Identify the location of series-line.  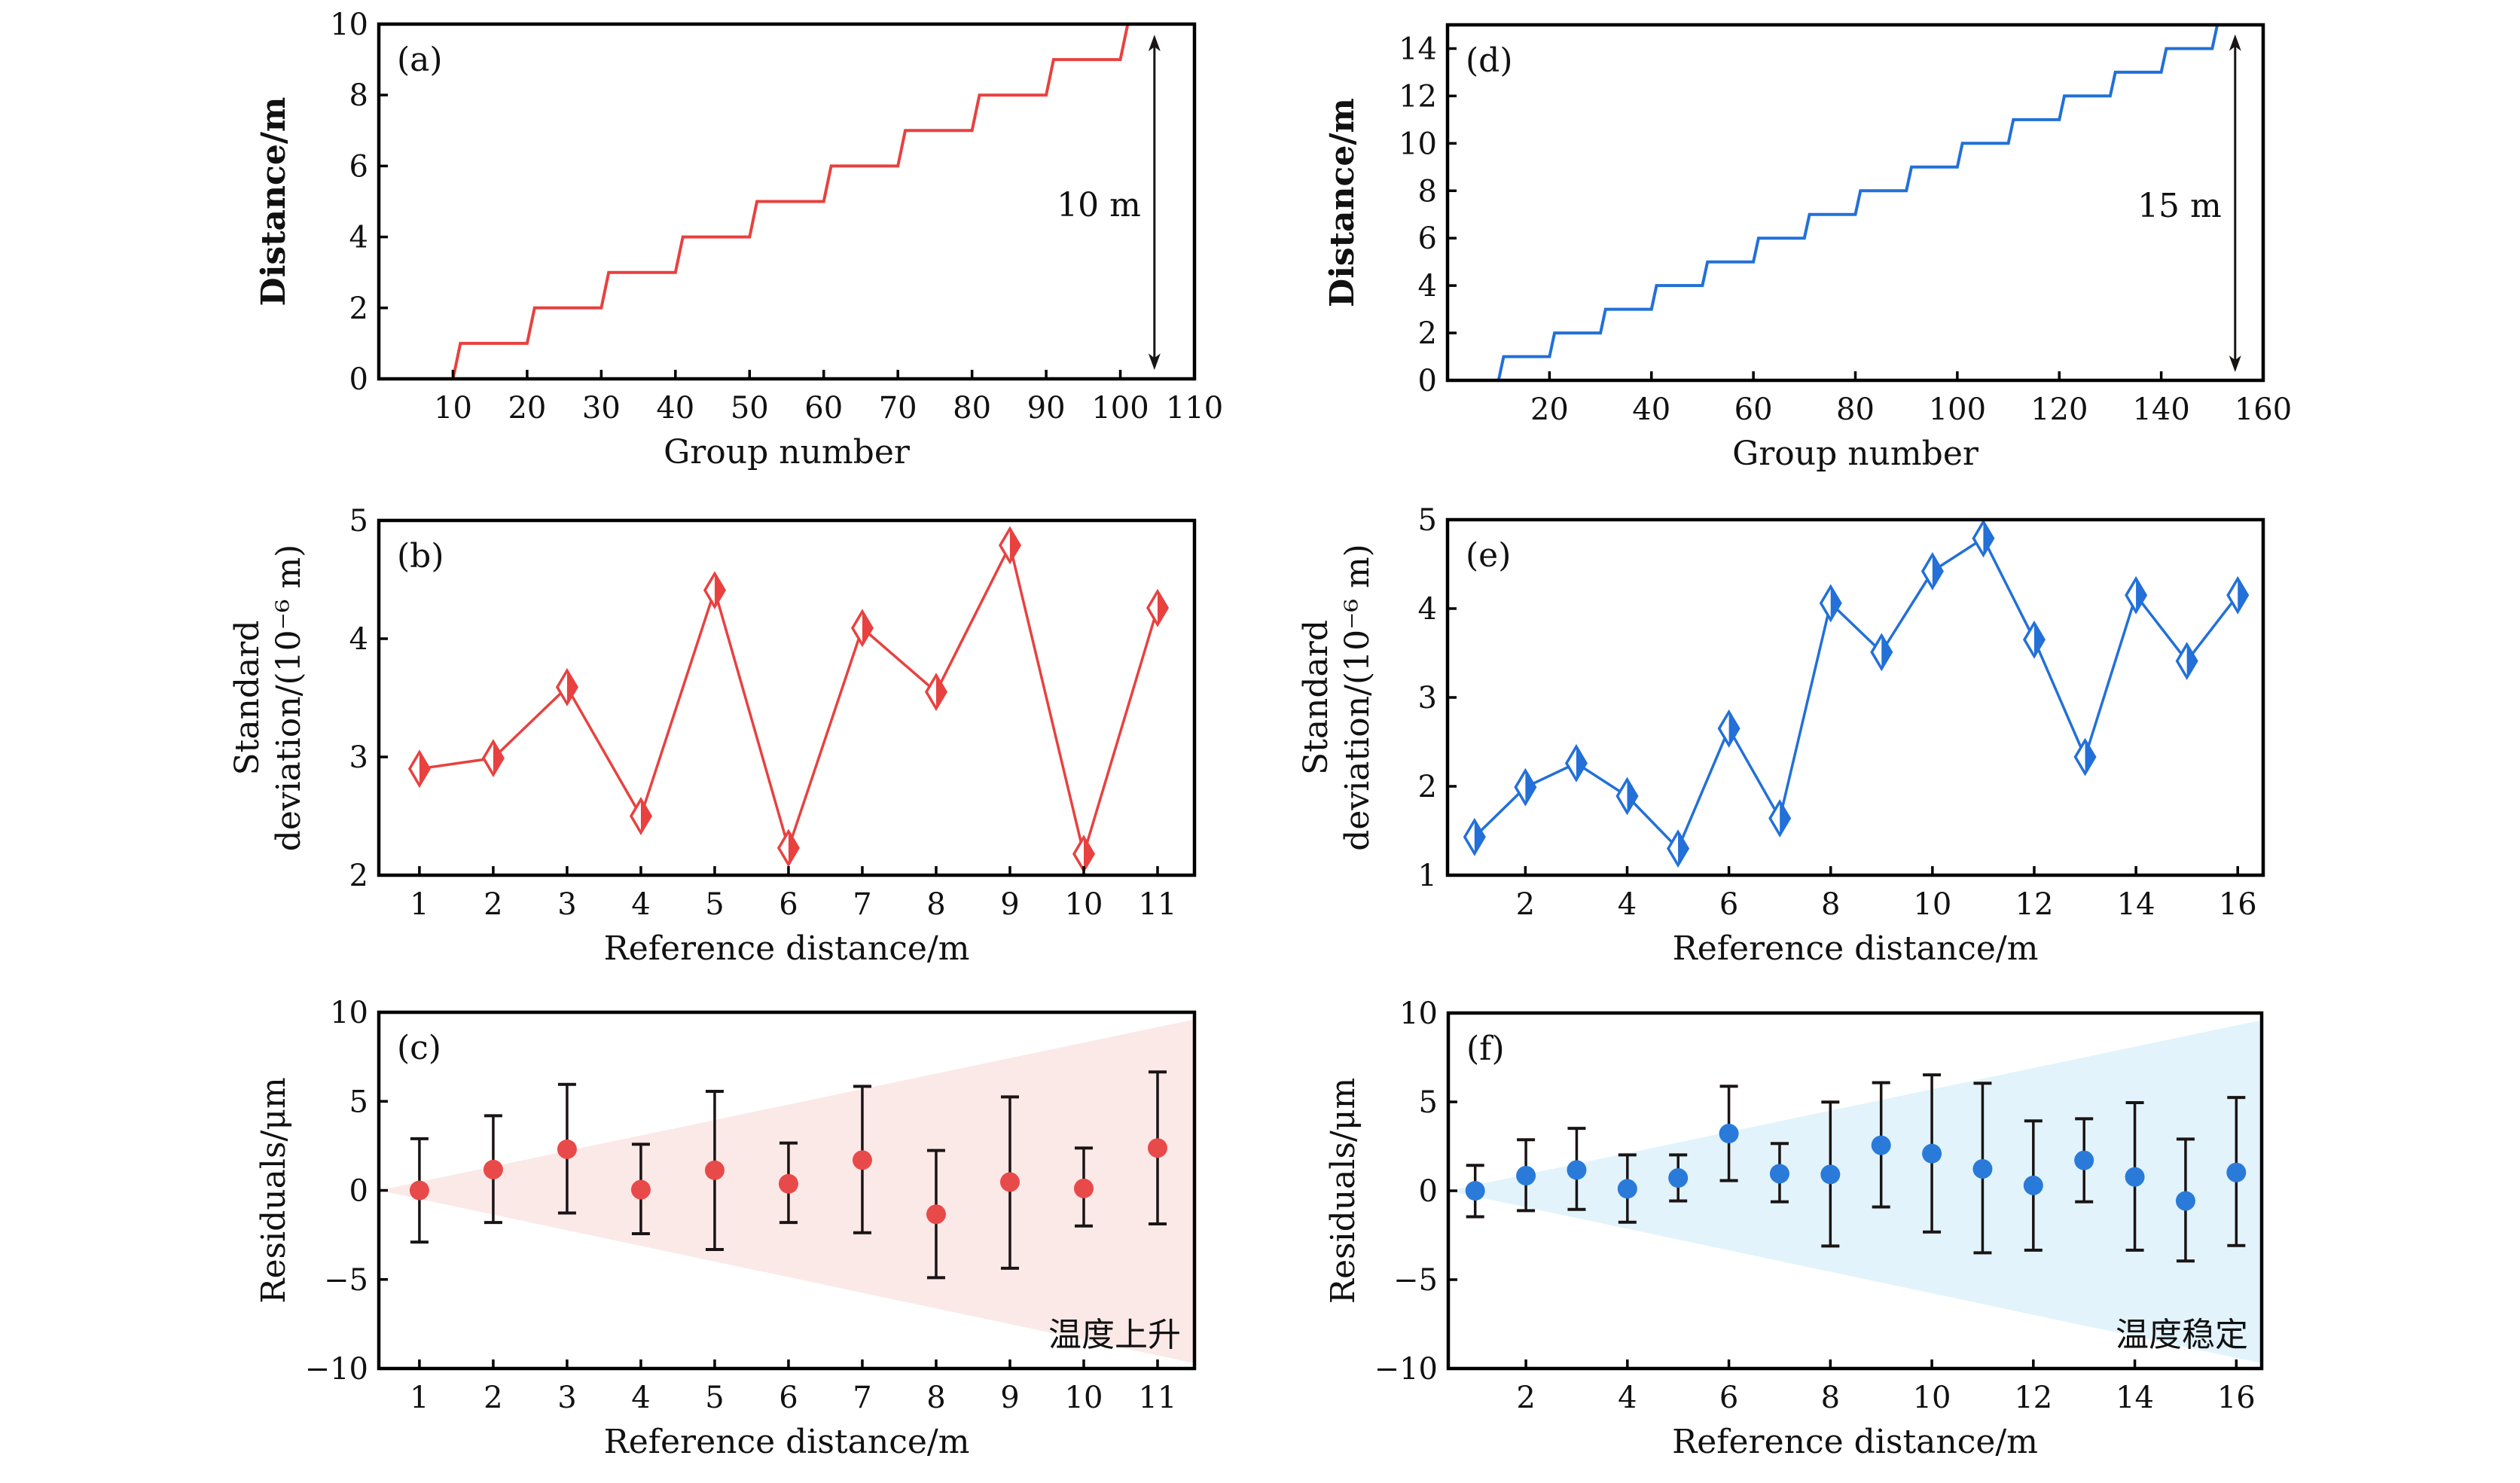
(1855, 203).